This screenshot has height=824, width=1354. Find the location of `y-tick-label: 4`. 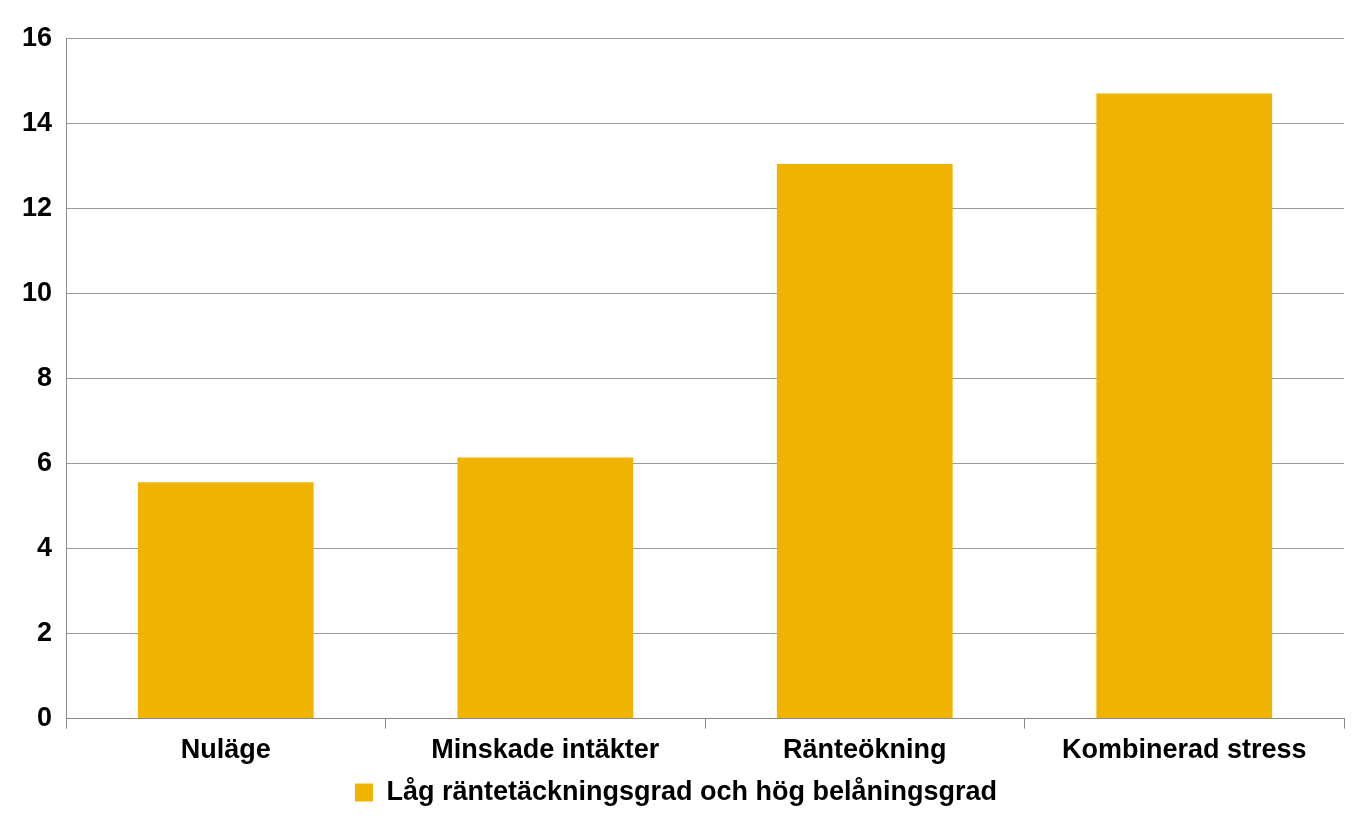

y-tick-label: 4 is located at coordinates (45, 546).